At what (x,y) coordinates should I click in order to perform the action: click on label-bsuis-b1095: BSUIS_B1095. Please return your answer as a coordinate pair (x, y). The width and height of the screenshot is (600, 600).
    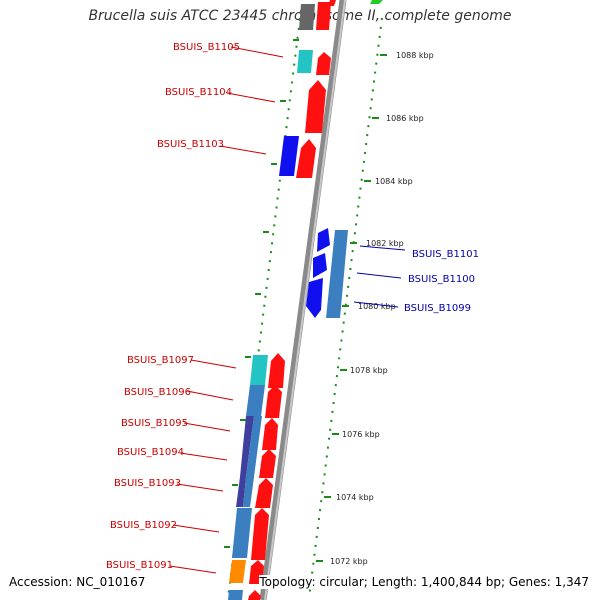
    Looking at the image, I should click on (154, 423).